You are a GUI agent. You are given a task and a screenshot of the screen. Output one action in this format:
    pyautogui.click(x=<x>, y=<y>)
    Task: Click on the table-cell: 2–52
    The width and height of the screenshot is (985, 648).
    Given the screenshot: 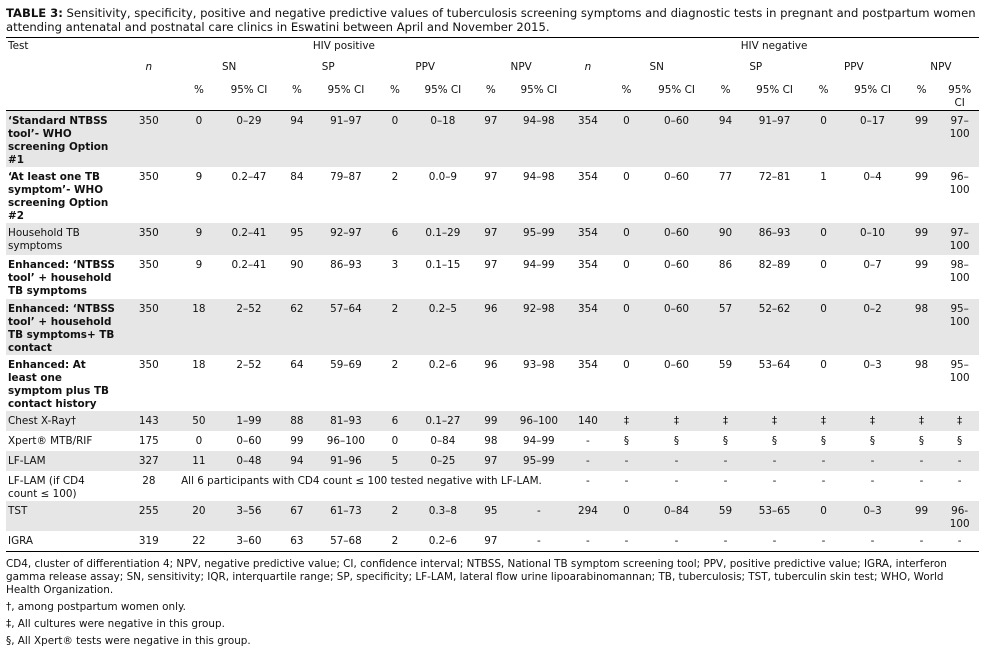 What is the action you would take?
    pyautogui.click(x=249, y=327)
    